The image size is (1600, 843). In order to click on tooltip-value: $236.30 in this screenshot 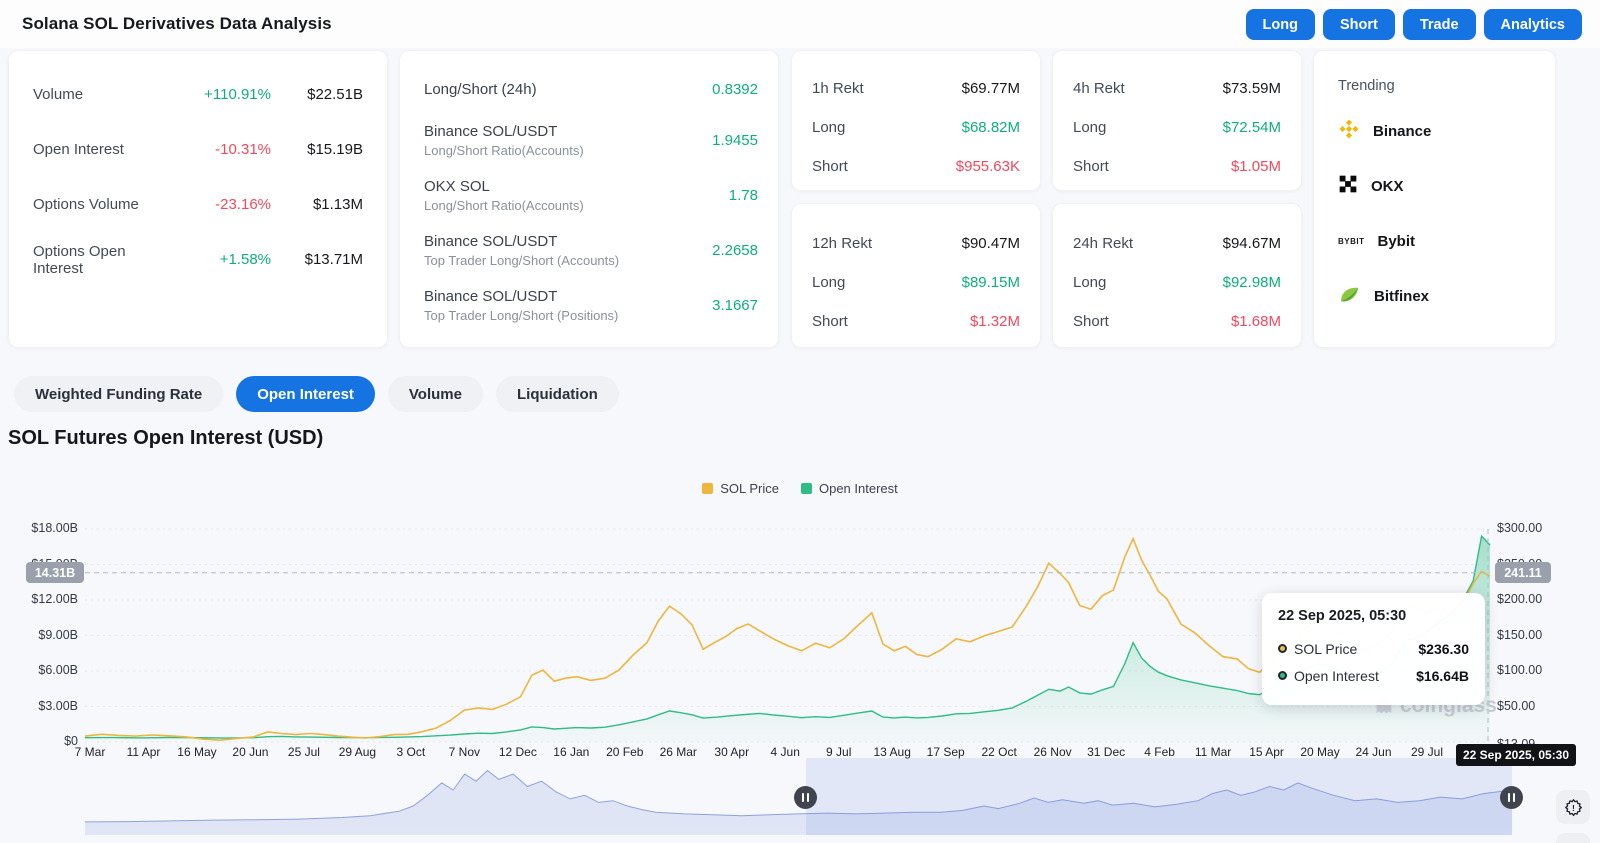, I will do `click(1443, 648)`.